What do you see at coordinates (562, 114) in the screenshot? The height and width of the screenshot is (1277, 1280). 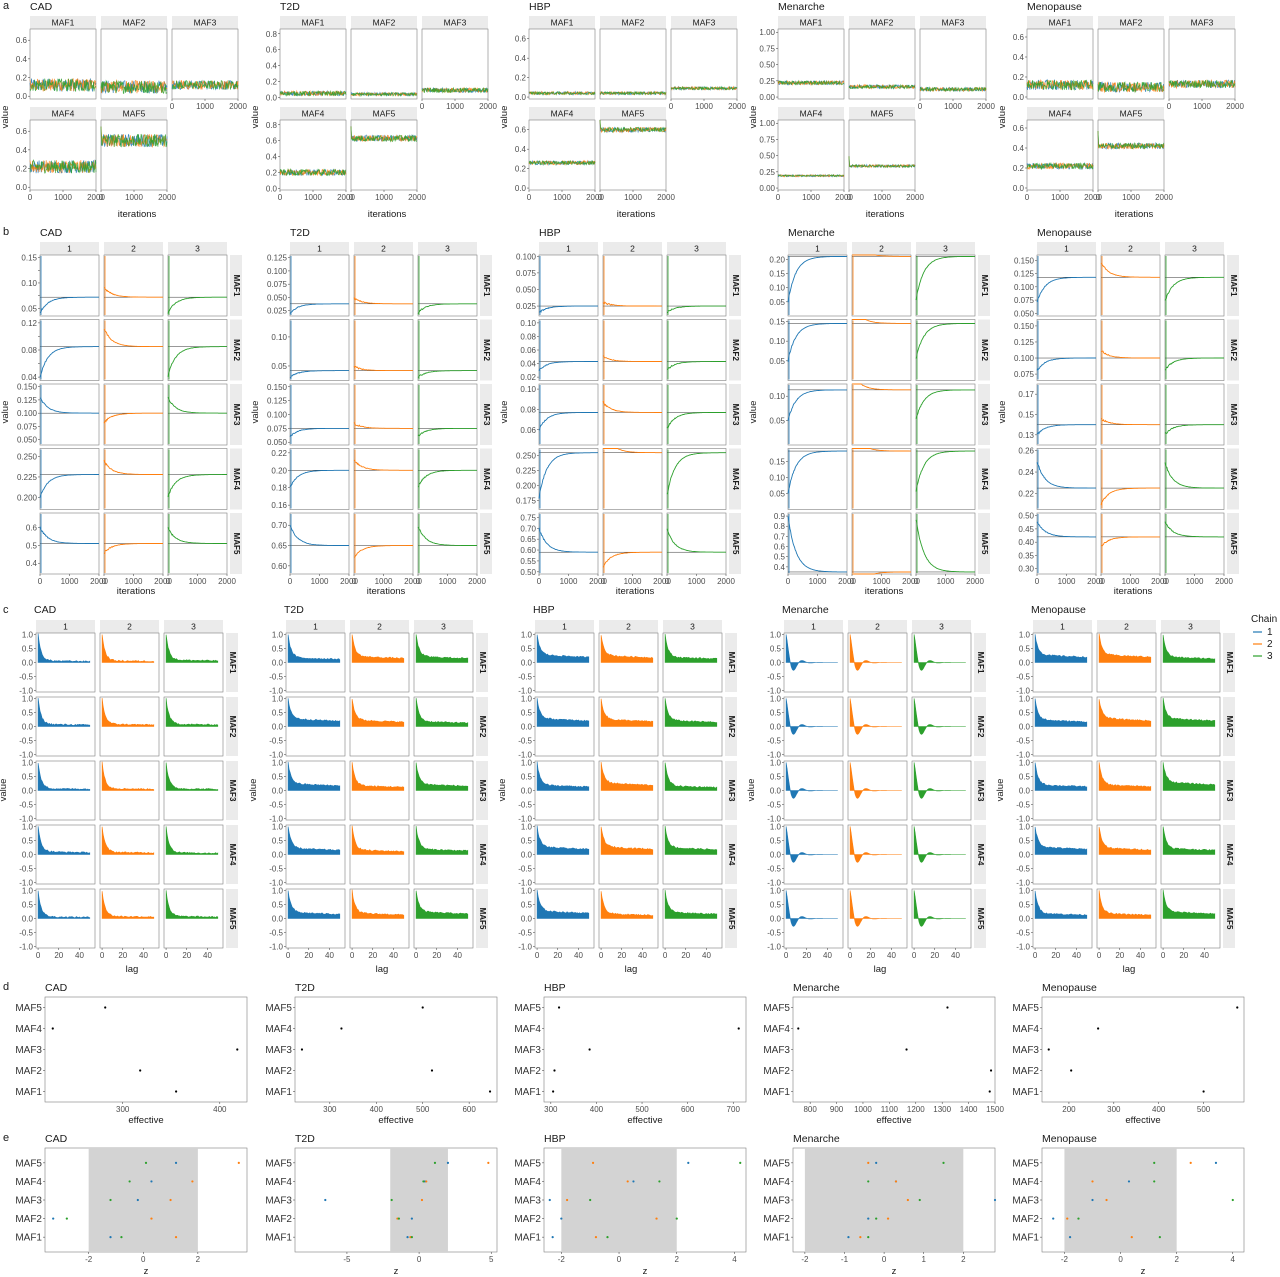 I see `facet-label: MAF4` at bounding box center [562, 114].